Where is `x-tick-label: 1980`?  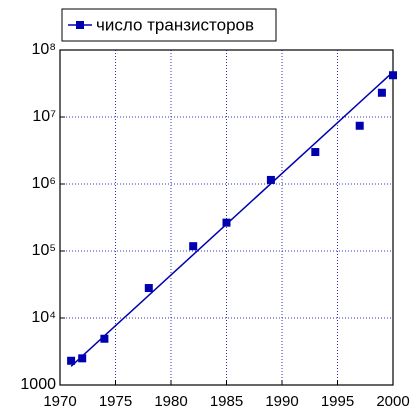 x-tick-label: 1980 is located at coordinates (170, 401).